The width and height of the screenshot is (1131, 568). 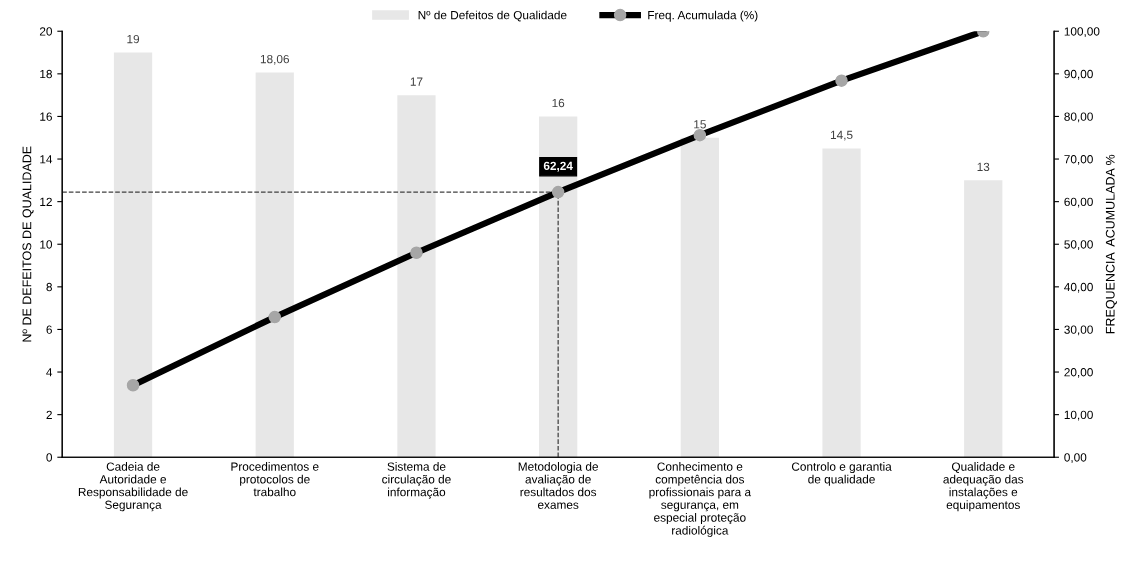 What do you see at coordinates (983, 167) in the screenshot?
I see `data-label: 13` at bounding box center [983, 167].